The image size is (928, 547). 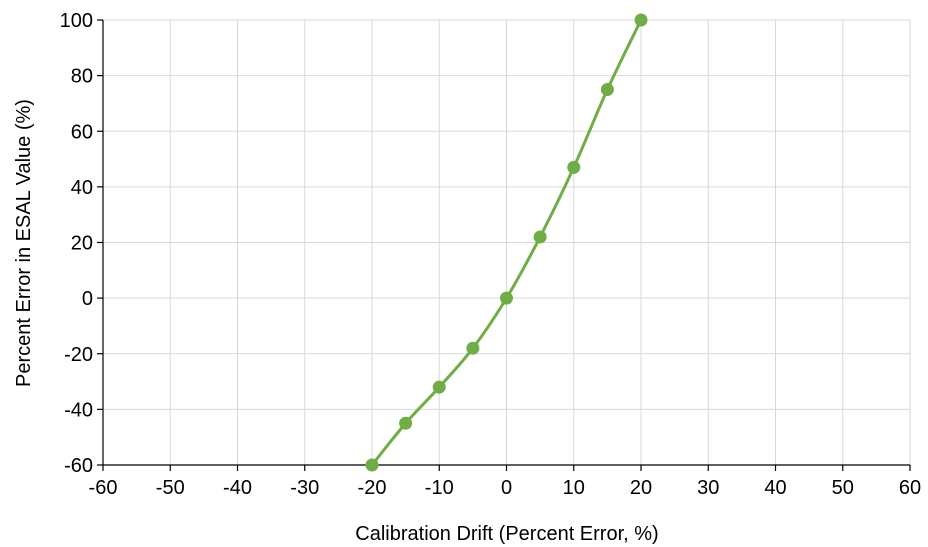 I want to click on x-tick-label: 60, so click(x=910, y=488).